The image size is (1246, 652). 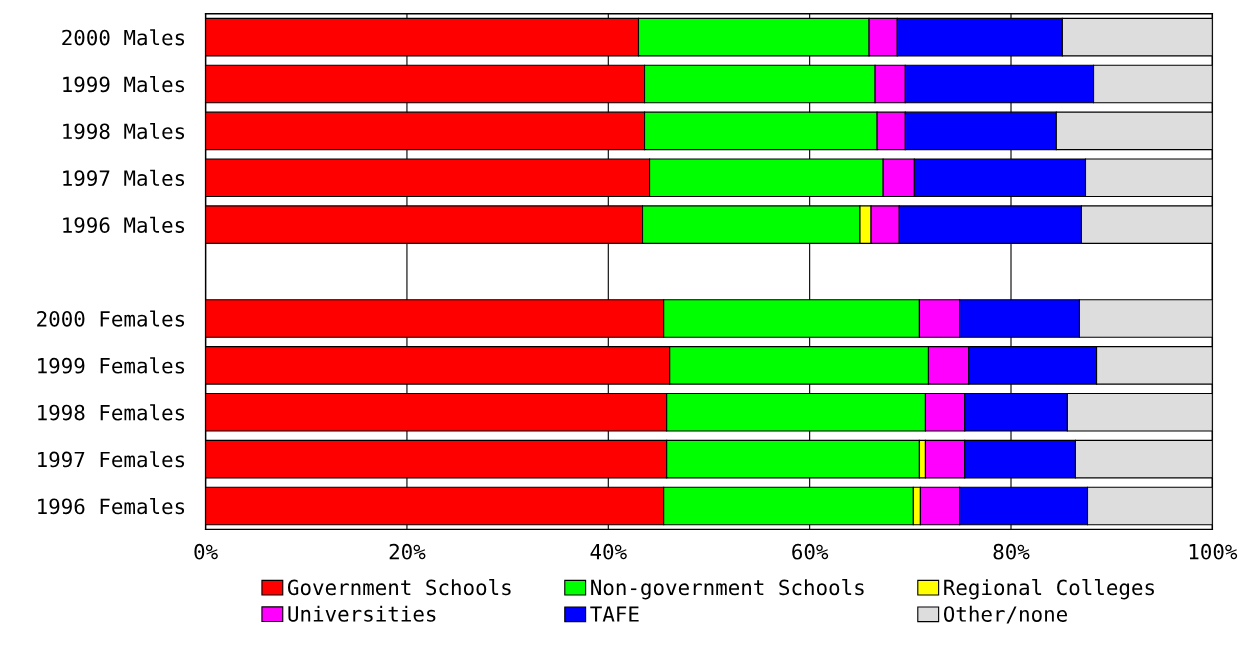 I want to click on legend-label: Regional Colleges, so click(x=1049, y=589).